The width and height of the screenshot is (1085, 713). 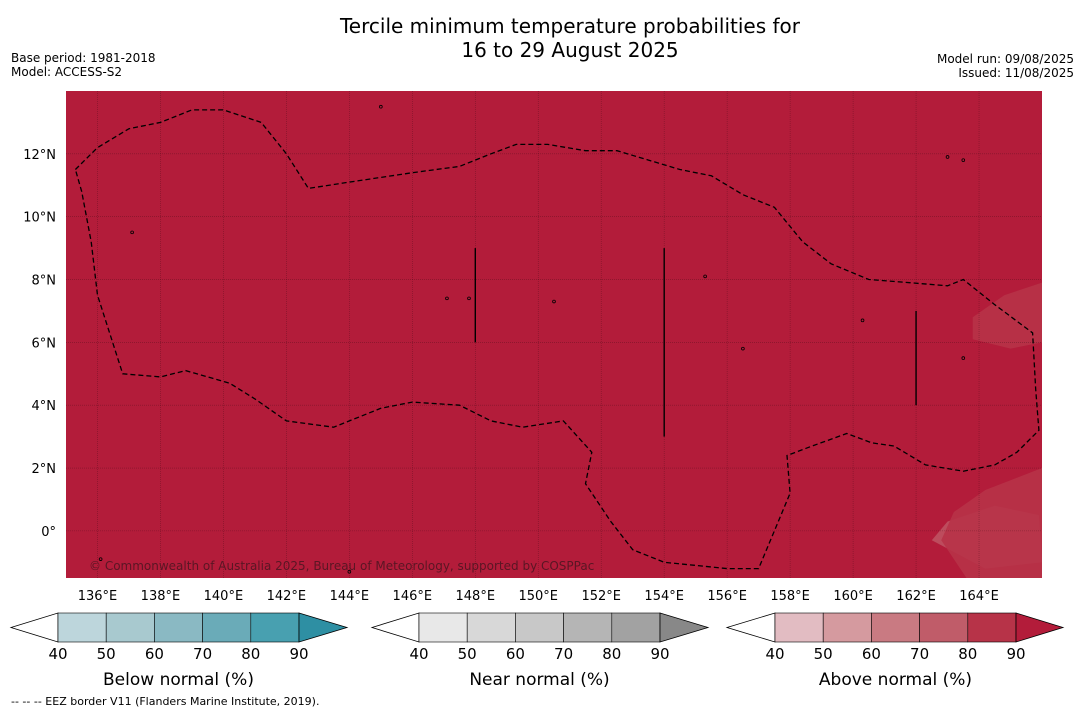 What do you see at coordinates (39, 155) in the screenshot?
I see `lat-tick-label: 12°N` at bounding box center [39, 155].